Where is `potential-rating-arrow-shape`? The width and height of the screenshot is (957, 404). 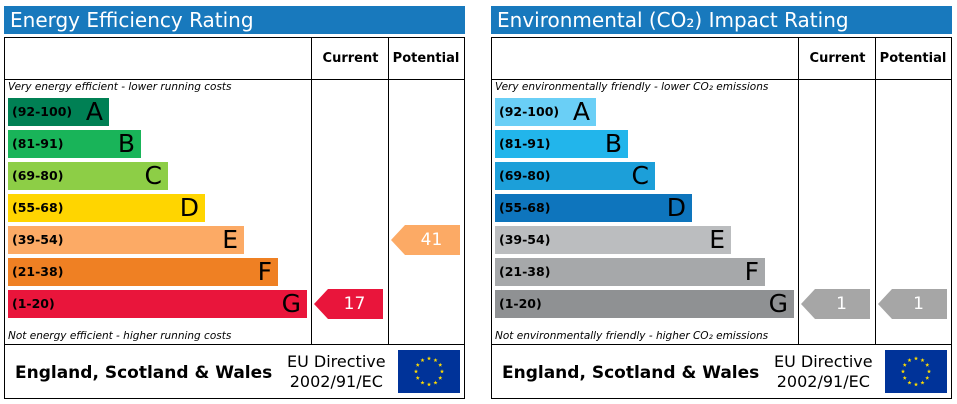 potential-rating-arrow-shape is located at coordinates (425, 240).